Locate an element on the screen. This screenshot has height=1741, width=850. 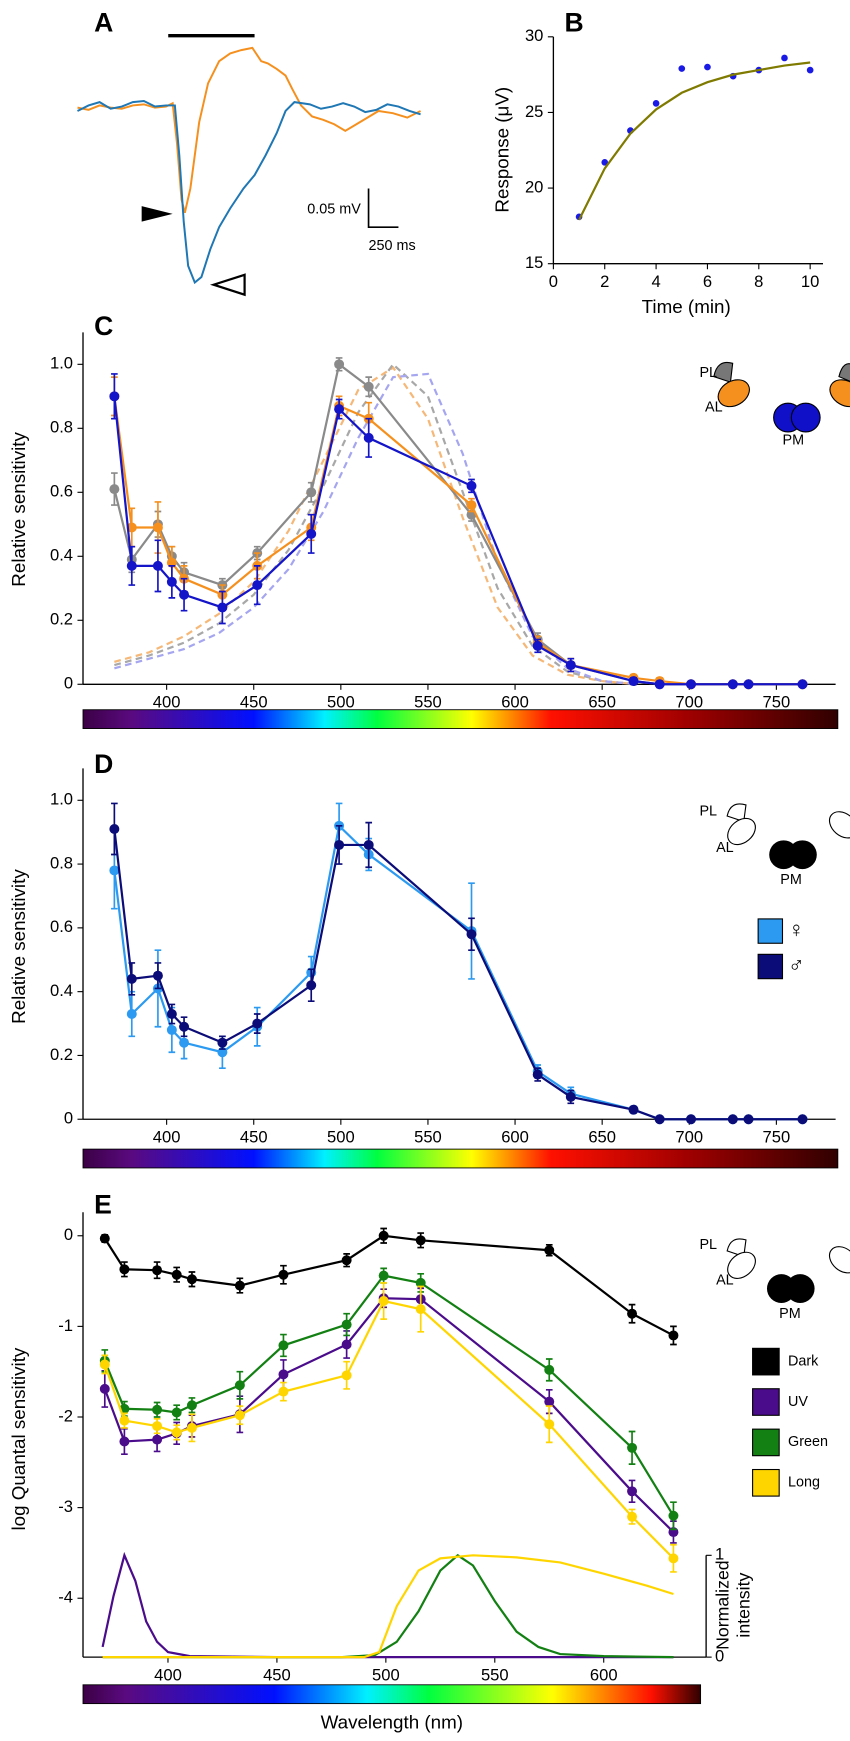
x-tick-label: 8 is located at coordinates (758, 281).